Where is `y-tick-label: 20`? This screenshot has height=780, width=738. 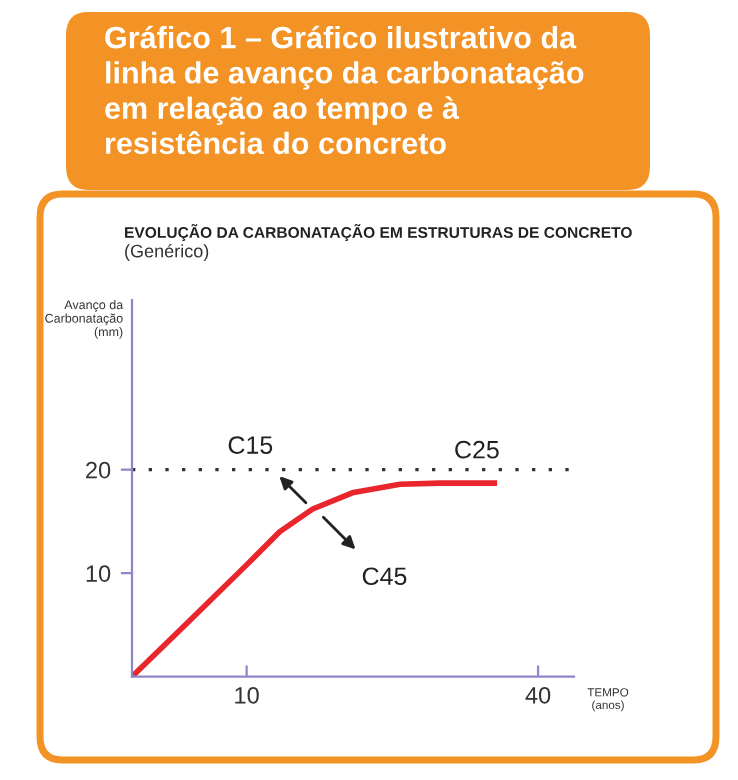 y-tick-label: 20 is located at coordinates (98, 470).